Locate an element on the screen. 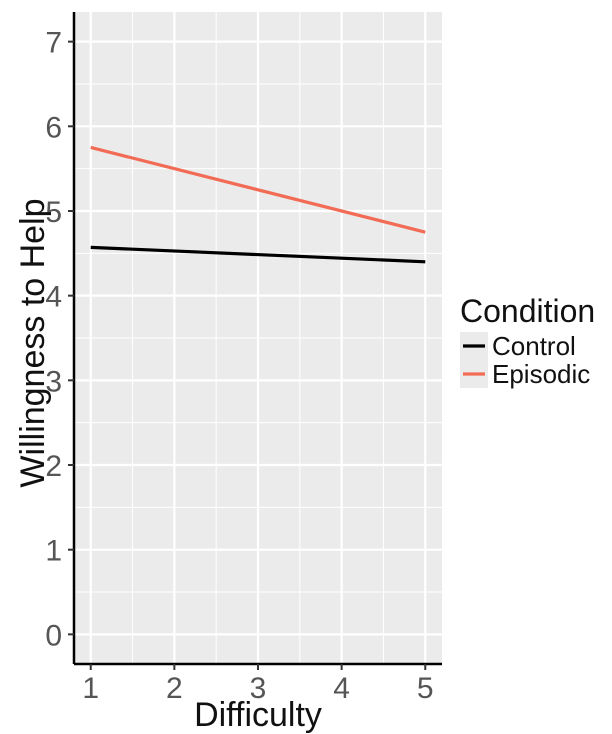  y-tick-label: 7 is located at coordinates (53, 43).